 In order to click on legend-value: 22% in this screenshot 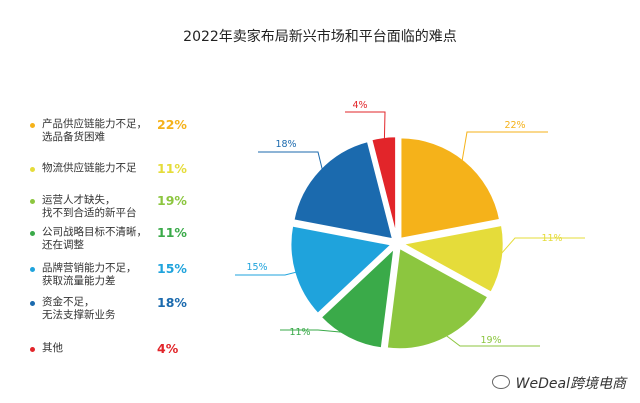, I will do `click(172, 124)`.